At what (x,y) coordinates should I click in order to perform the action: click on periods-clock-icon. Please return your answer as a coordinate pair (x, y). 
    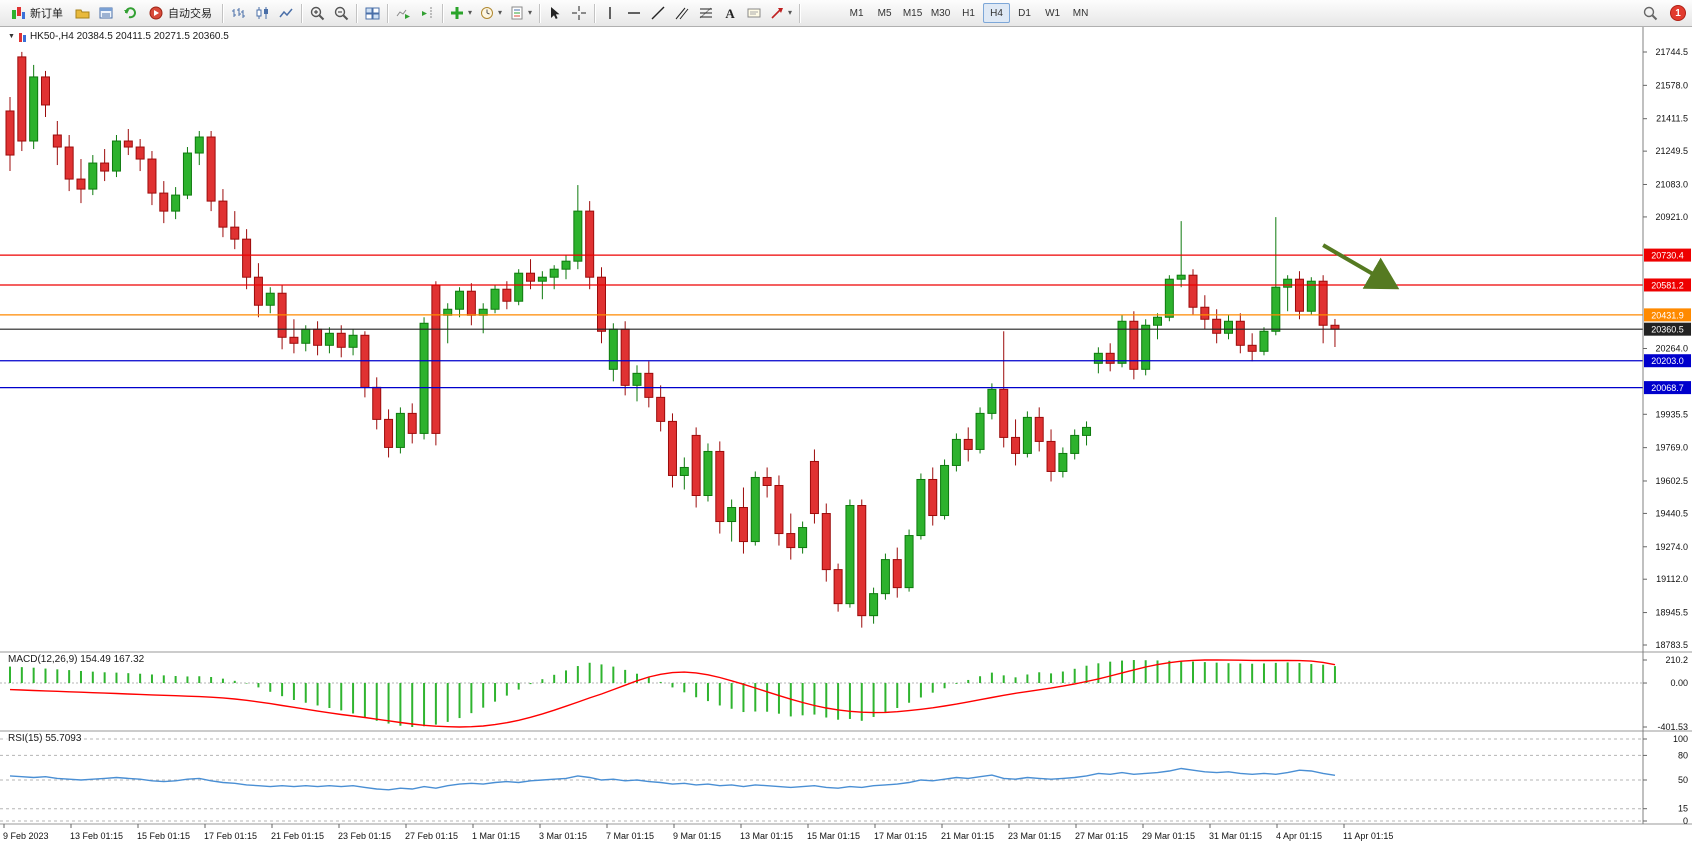
    Looking at the image, I should click on (487, 13).